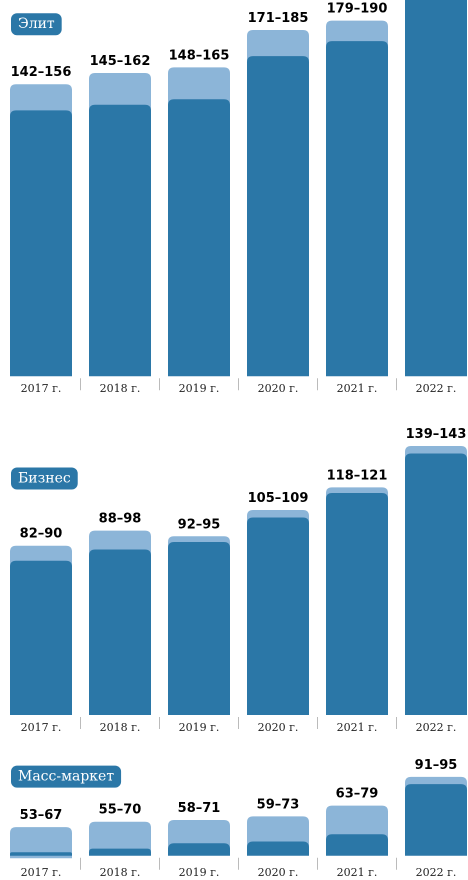 This screenshot has height=880, width=468. What do you see at coordinates (41, 534) in the screenshot?
I see `value-label: 82–90` at bounding box center [41, 534].